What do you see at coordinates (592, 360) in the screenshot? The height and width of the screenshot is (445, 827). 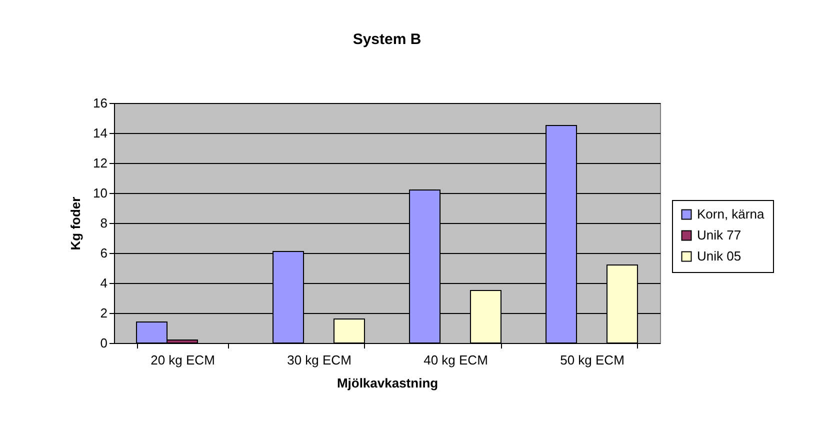 I see `x-tick-label: 50 kg ECM` at bounding box center [592, 360].